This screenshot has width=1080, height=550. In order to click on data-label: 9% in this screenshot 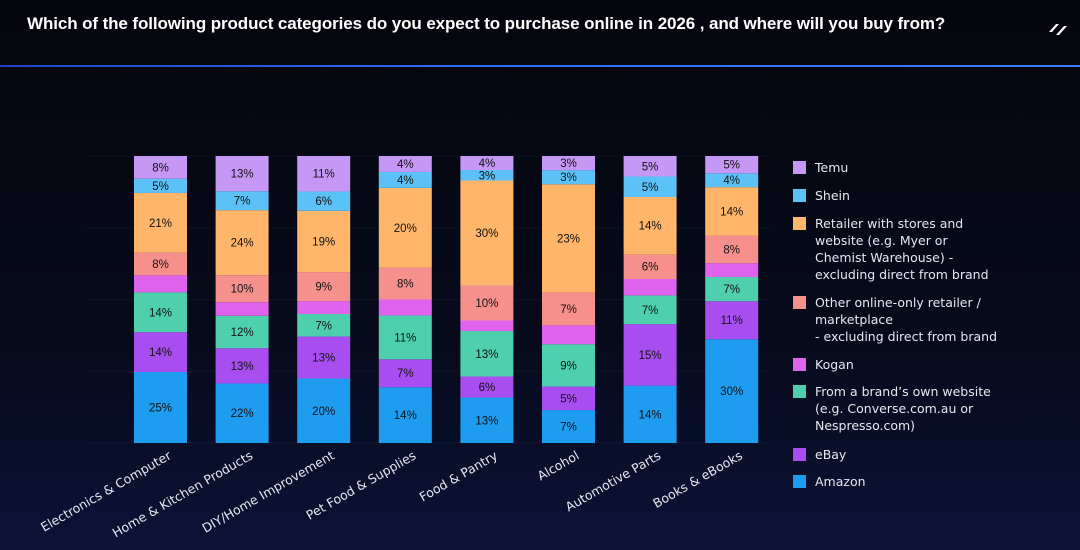, I will do `click(568, 366)`.